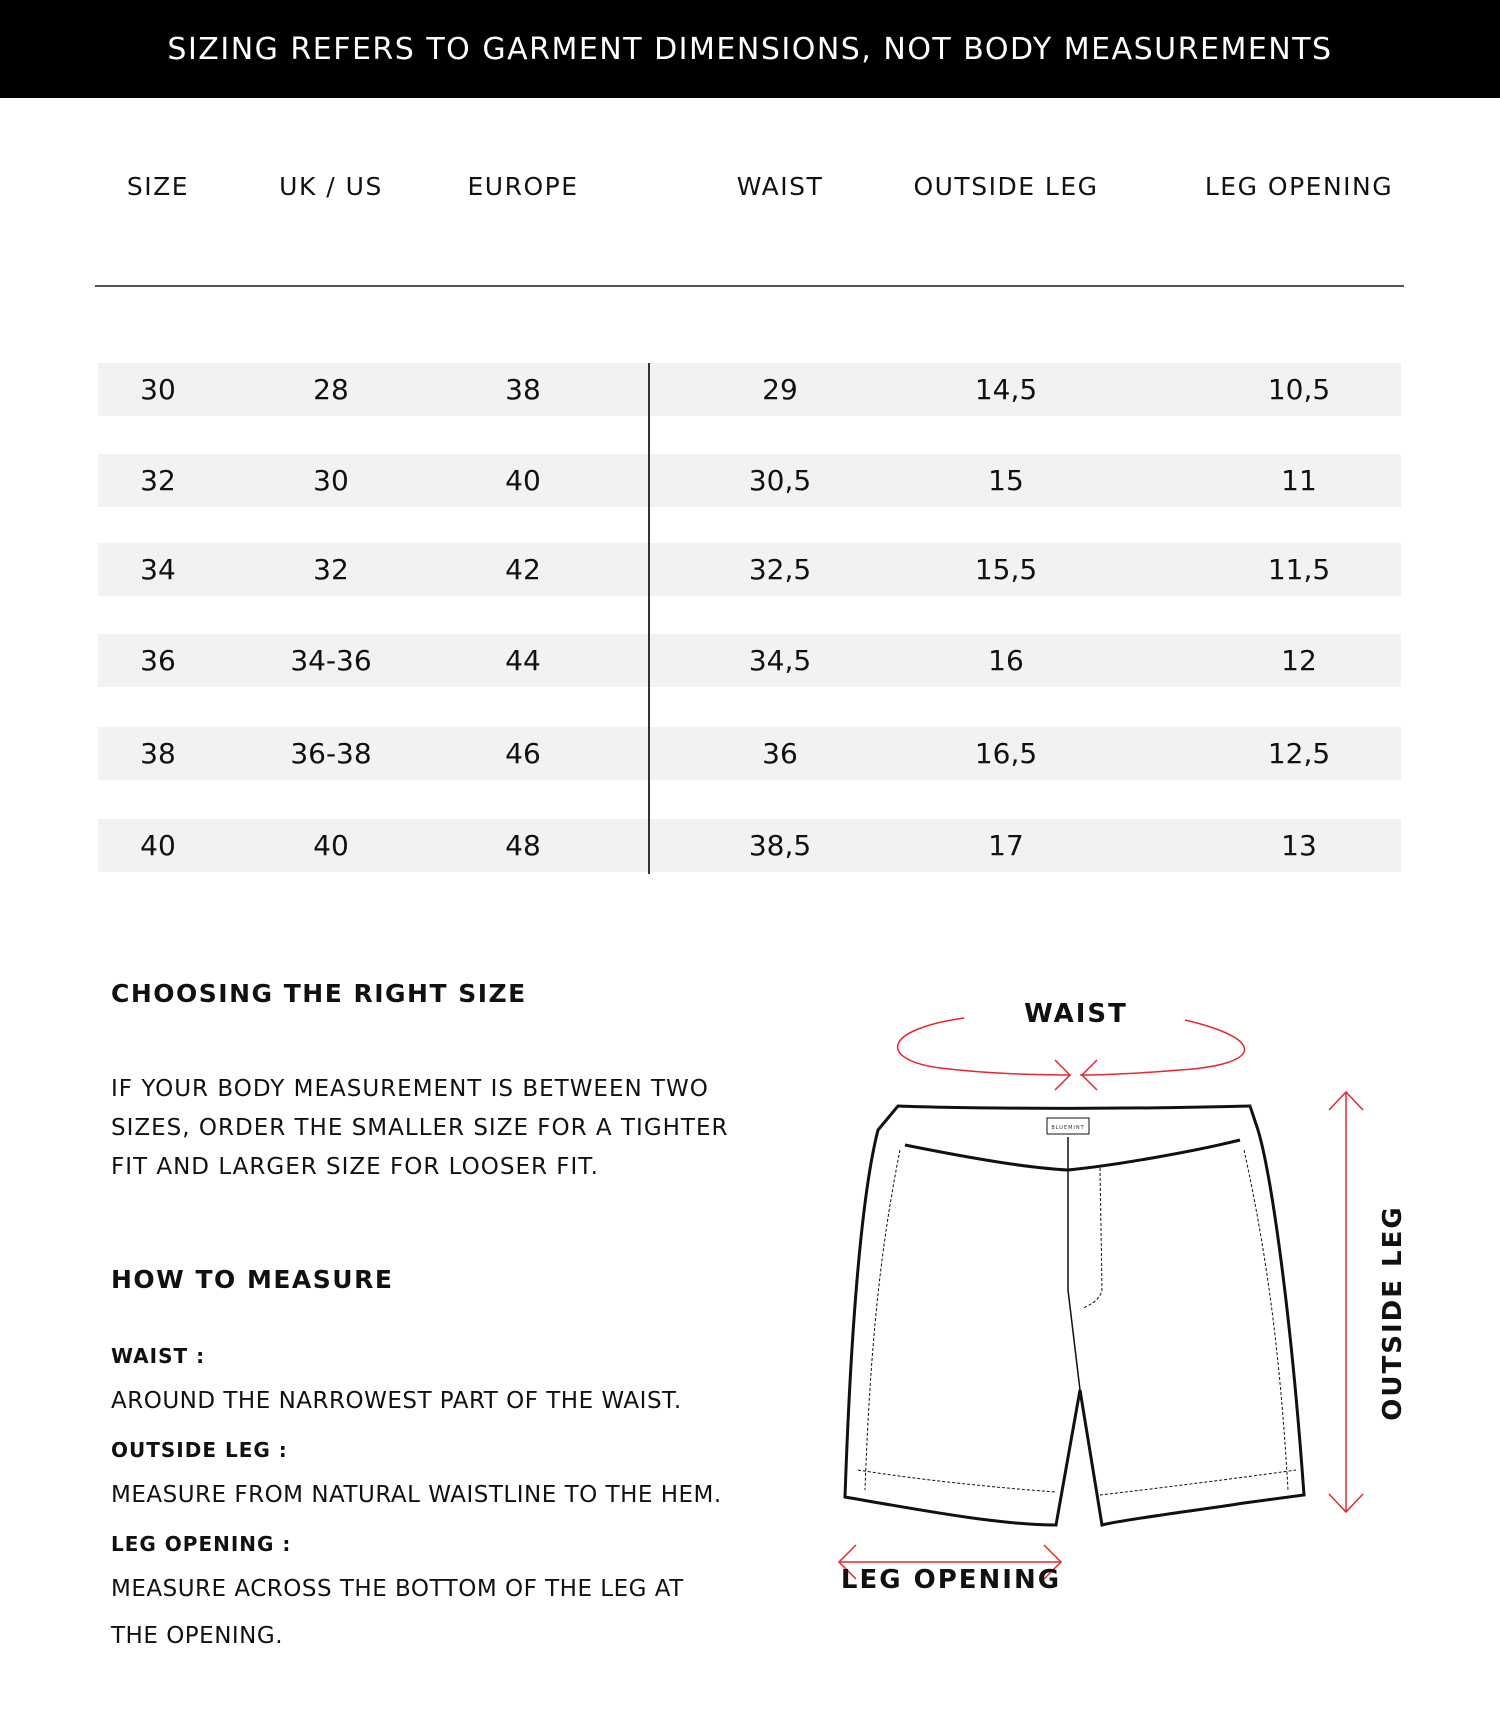 The image size is (1500, 1710). What do you see at coordinates (158, 186) in the screenshot?
I see `header-size: SIZE` at bounding box center [158, 186].